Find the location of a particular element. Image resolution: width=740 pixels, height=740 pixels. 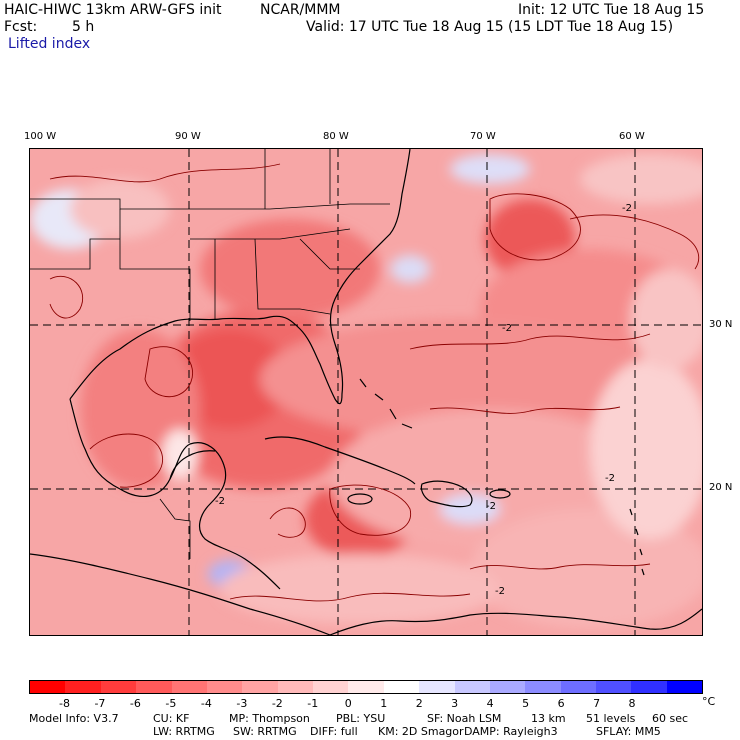

model-info-item: CU: KF is located at coordinates (171, 718).